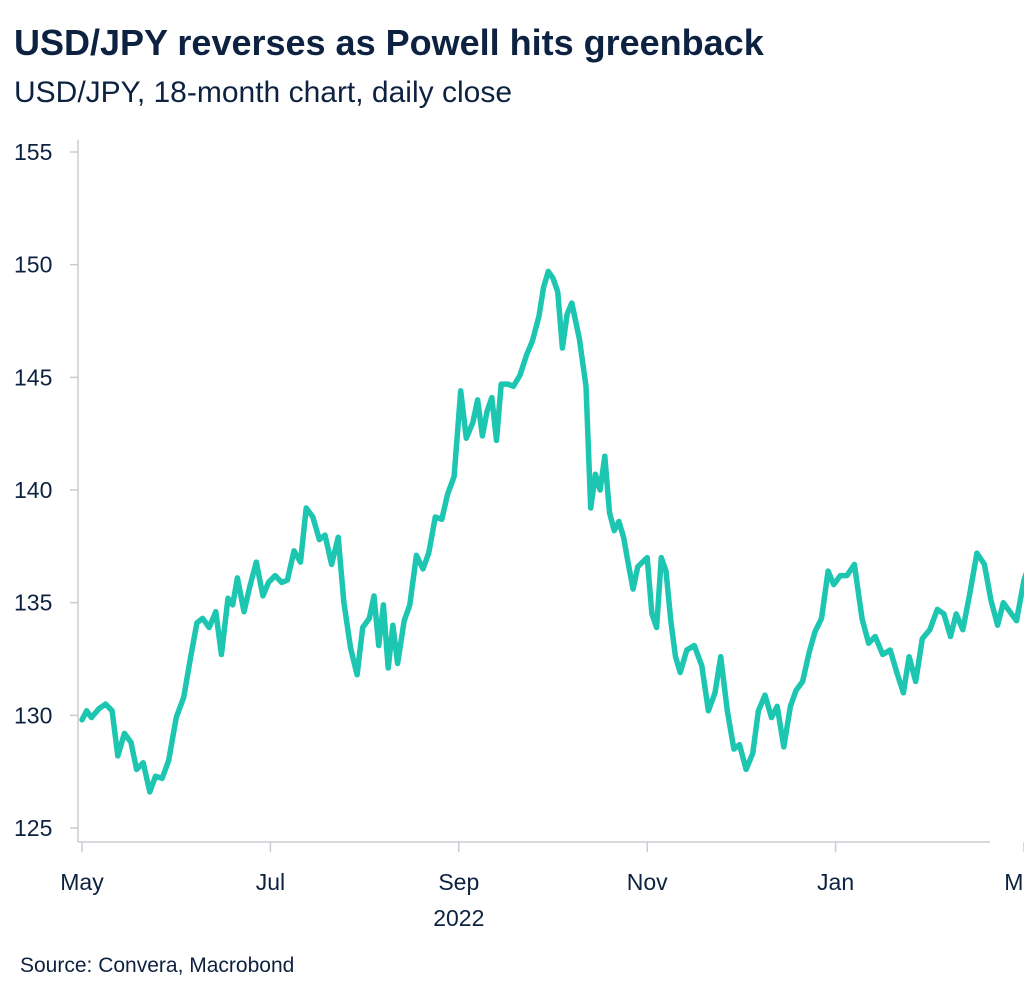 Image resolution: width=1024 pixels, height=1001 pixels. I want to click on x-tick-label: Jul, so click(270, 882).